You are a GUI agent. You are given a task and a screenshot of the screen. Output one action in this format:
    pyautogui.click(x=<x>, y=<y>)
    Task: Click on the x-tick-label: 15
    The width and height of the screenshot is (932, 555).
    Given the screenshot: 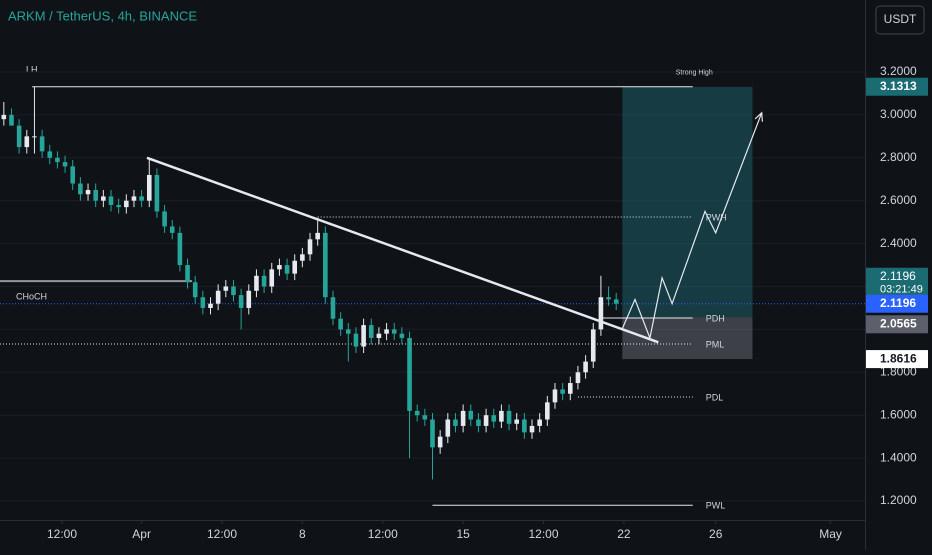 What is the action you would take?
    pyautogui.click(x=463, y=534)
    